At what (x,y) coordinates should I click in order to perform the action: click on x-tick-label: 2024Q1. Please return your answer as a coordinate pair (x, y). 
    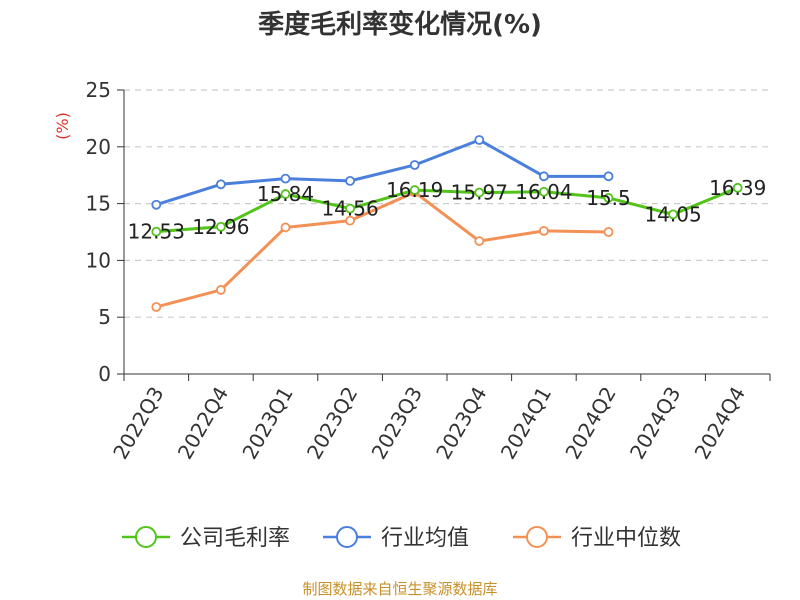
    Looking at the image, I should click on (526, 423).